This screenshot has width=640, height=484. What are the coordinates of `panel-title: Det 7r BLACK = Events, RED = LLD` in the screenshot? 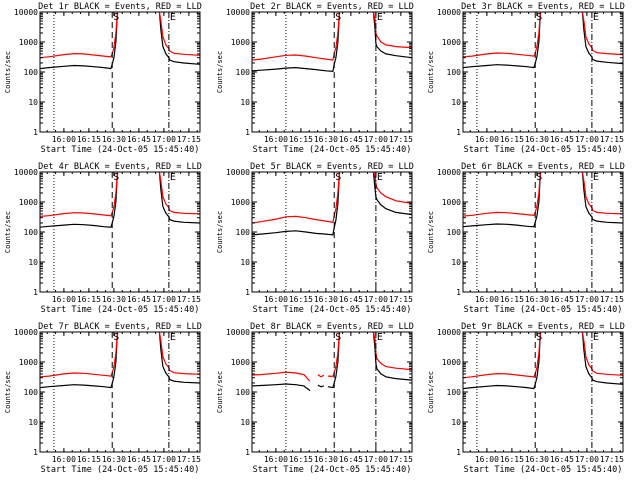 It's located at (120, 327).